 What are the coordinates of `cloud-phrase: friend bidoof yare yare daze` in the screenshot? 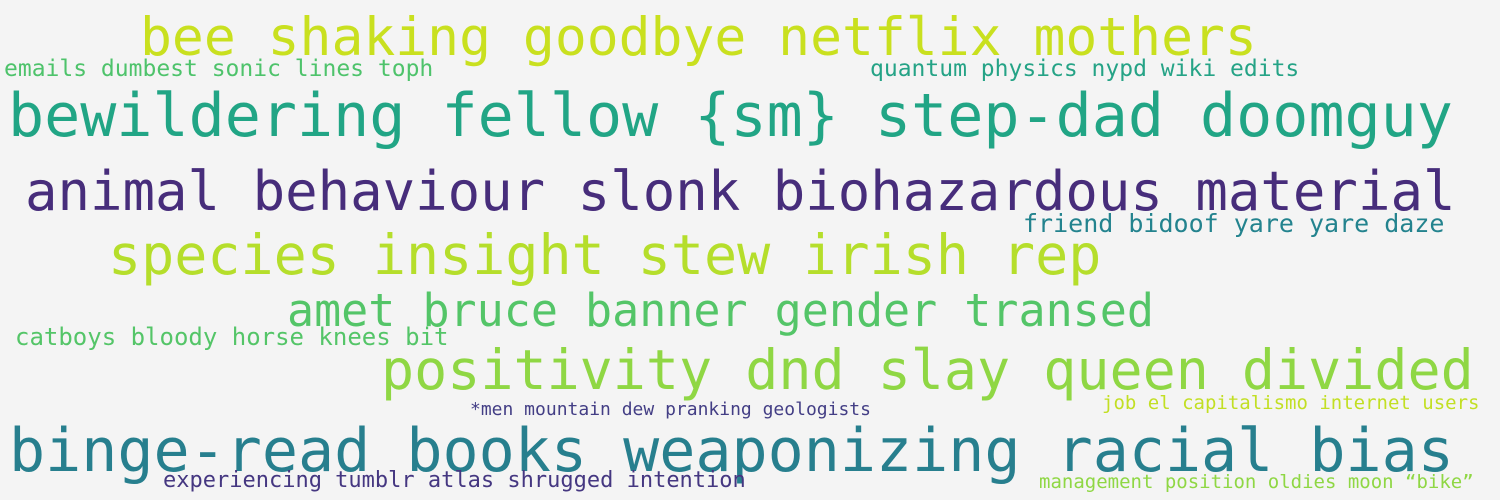 It's located at (1234, 223).